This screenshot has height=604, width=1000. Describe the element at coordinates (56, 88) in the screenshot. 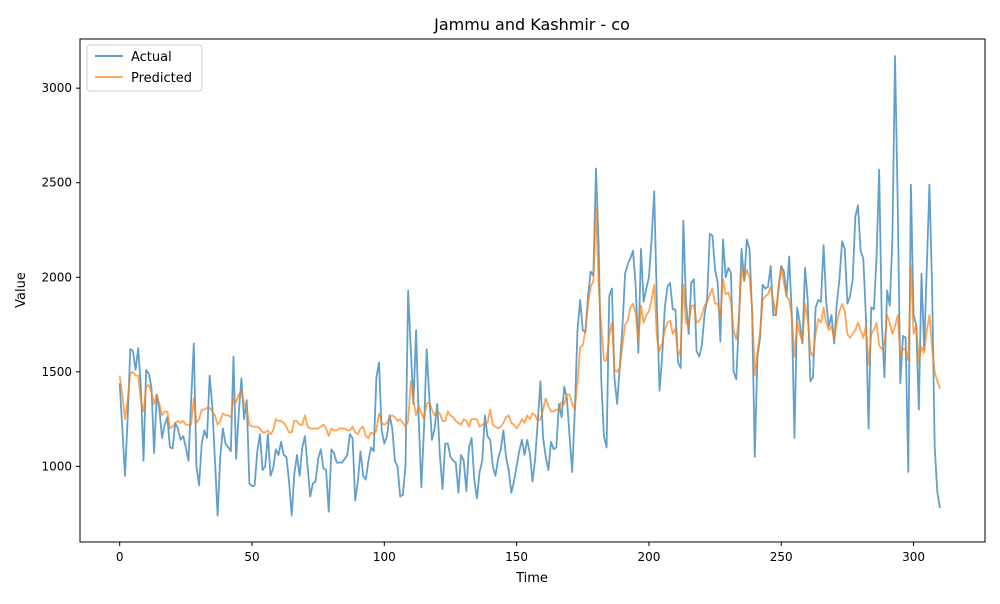

I see `y-tick-label: 3000` at that location.